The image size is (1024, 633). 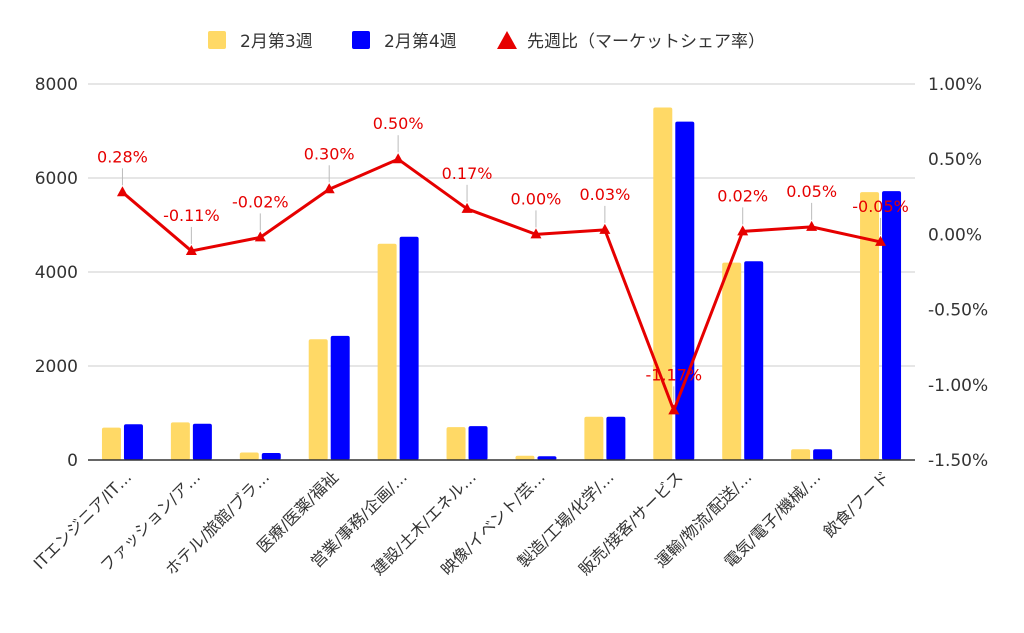 What do you see at coordinates (604, 194) in the screenshot?
I see `line-data-label: 0.03%` at bounding box center [604, 194].